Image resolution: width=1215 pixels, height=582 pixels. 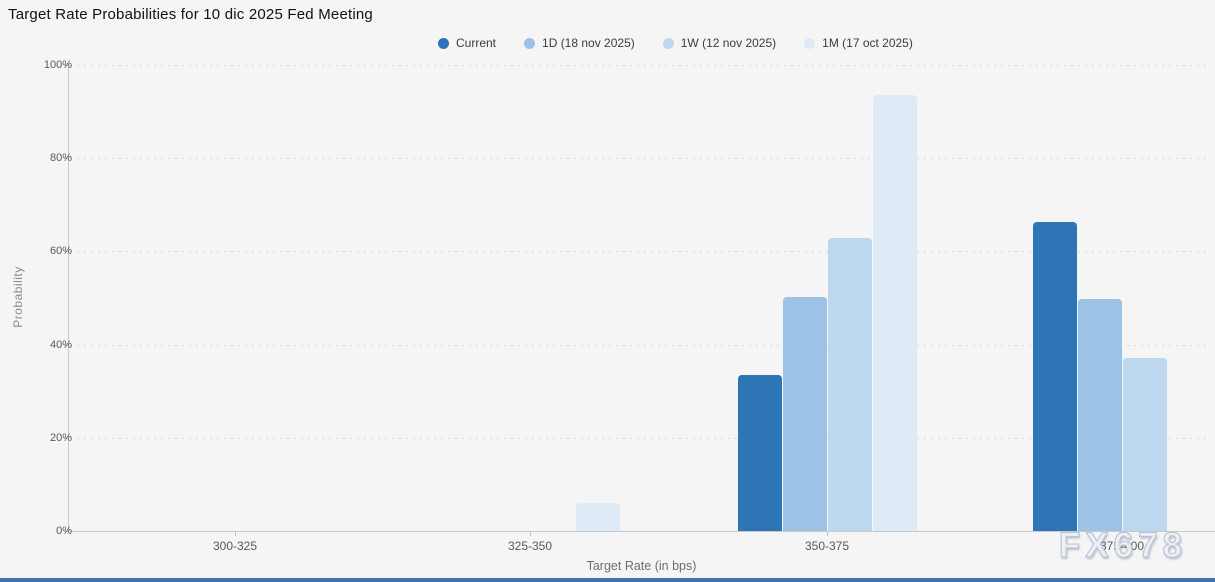 I want to click on x-tick-label-350-375: 350-375, so click(x=827, y=546).